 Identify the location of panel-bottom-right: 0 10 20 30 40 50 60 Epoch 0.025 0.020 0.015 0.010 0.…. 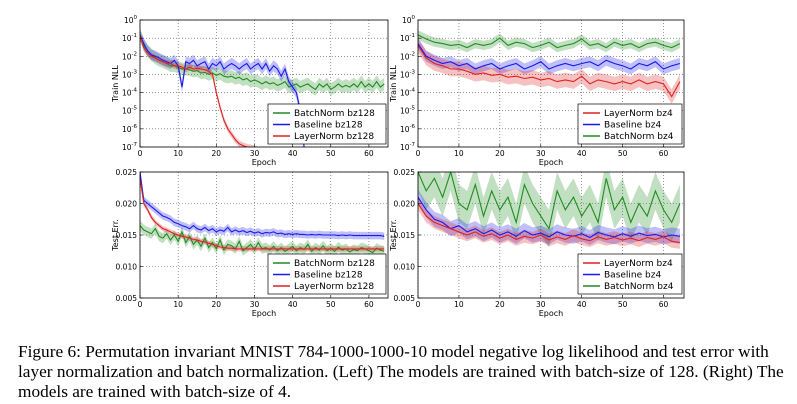
(537, 243).